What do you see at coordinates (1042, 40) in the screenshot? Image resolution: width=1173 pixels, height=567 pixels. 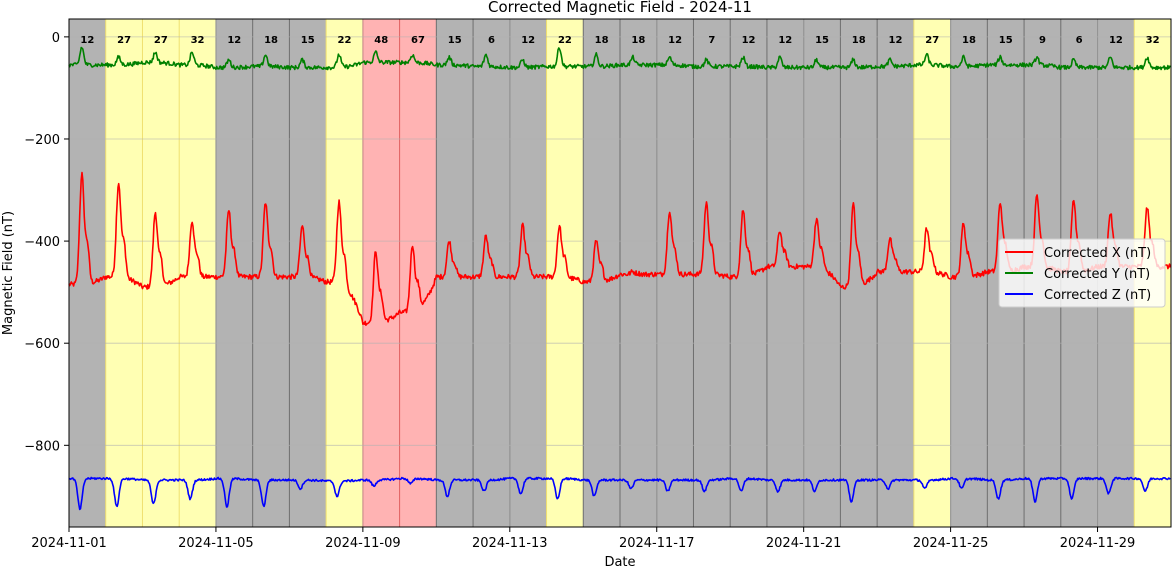 I see `day-value-label: 9` at bounding box center [1042, 40].